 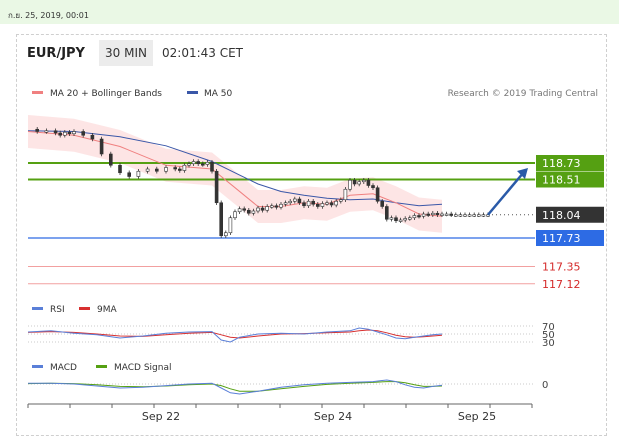 I want to click on projection-arrow, so click(x=506, y=193).